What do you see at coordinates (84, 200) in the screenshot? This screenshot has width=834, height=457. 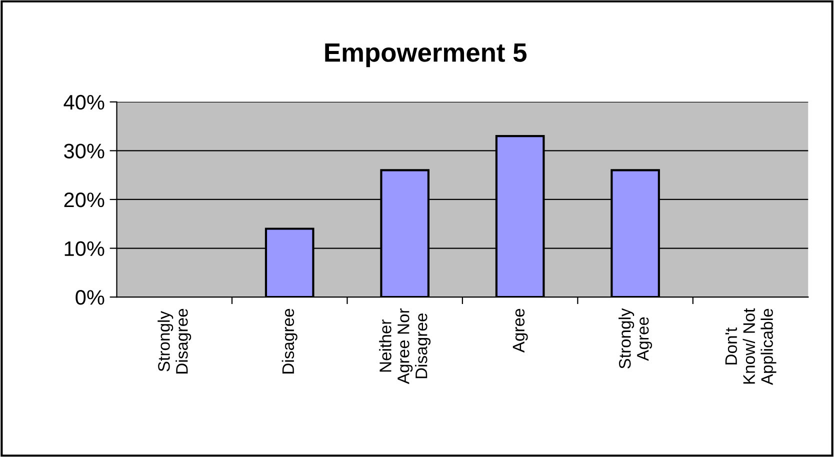 I see `y-tick-label: 20%` at bounding box center [84, 200].